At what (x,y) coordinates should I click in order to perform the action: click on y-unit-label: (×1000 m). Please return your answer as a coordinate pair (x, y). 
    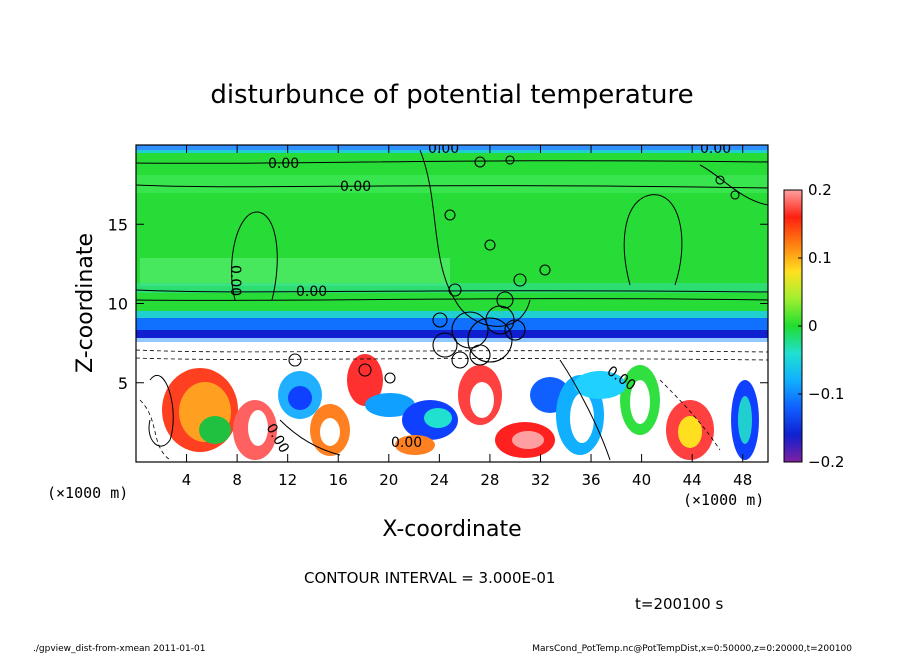
    Looking at the image, I should click on (87, 493).